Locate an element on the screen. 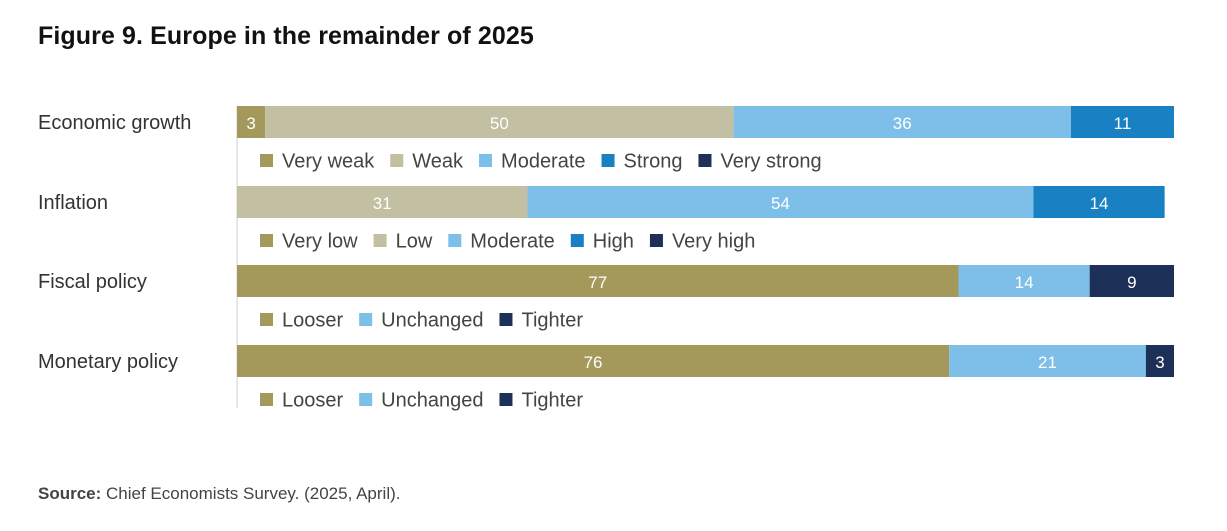 The height and width of the screenshot is (531, 1227). row-label: Economic growth is located at coordinates (114, 123).